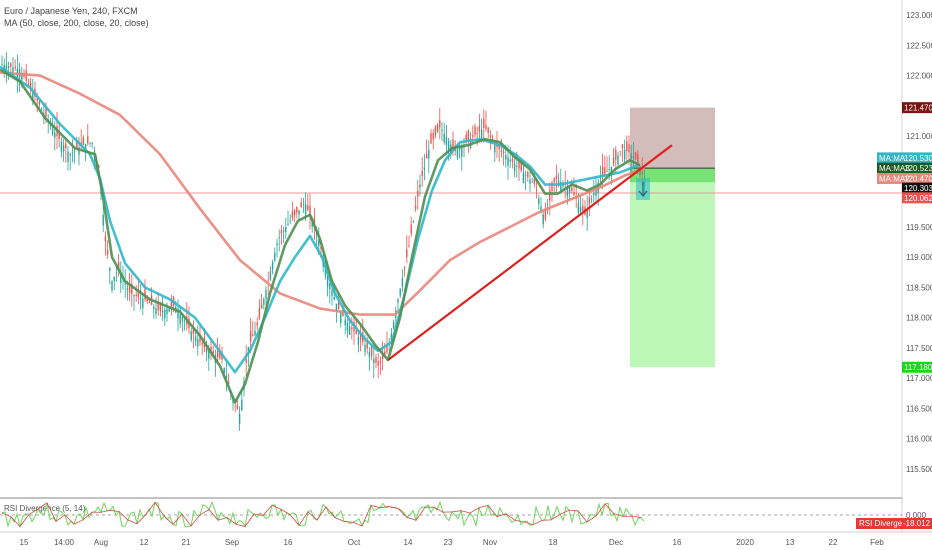 The width and height of the screenshot is (932, 550). What do you see at coordinates (672, 268) in the screenshot?
I see `take-profit-zone` at bounding box center [672, 268].